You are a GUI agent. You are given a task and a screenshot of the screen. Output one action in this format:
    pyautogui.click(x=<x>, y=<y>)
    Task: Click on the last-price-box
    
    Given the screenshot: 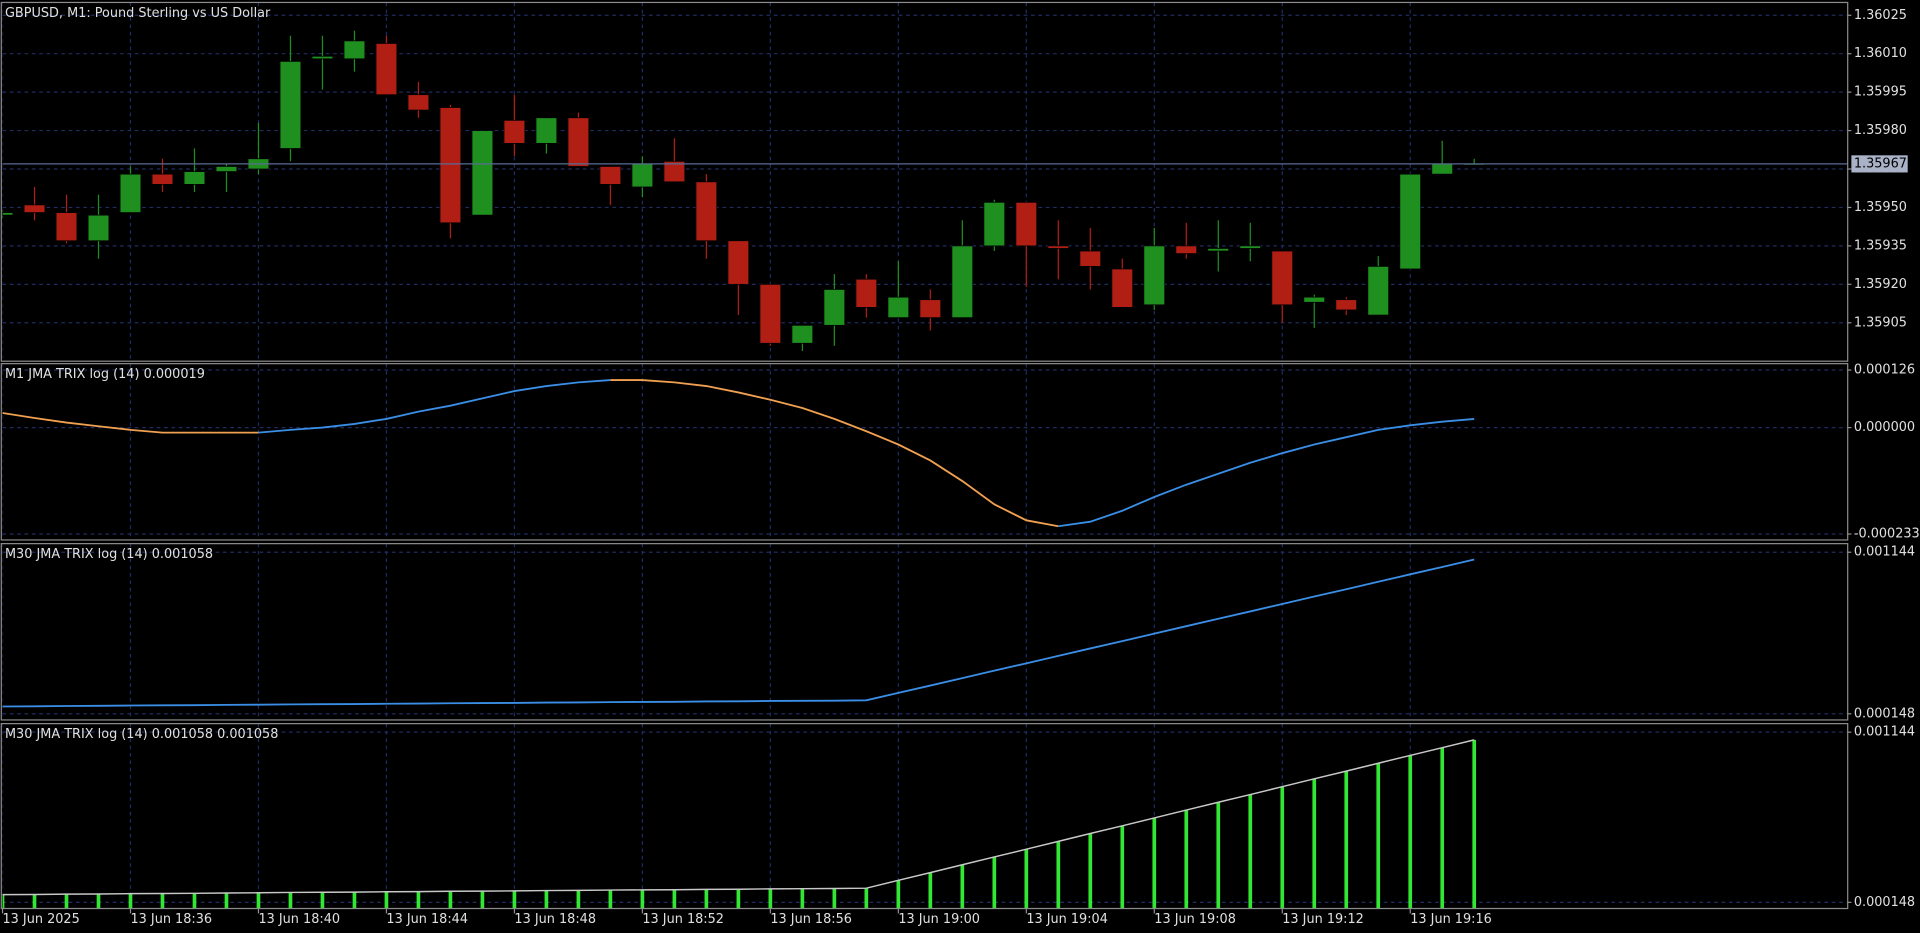 What is the action you would take?
    pyautogui.click(x=1879, y=164)
    